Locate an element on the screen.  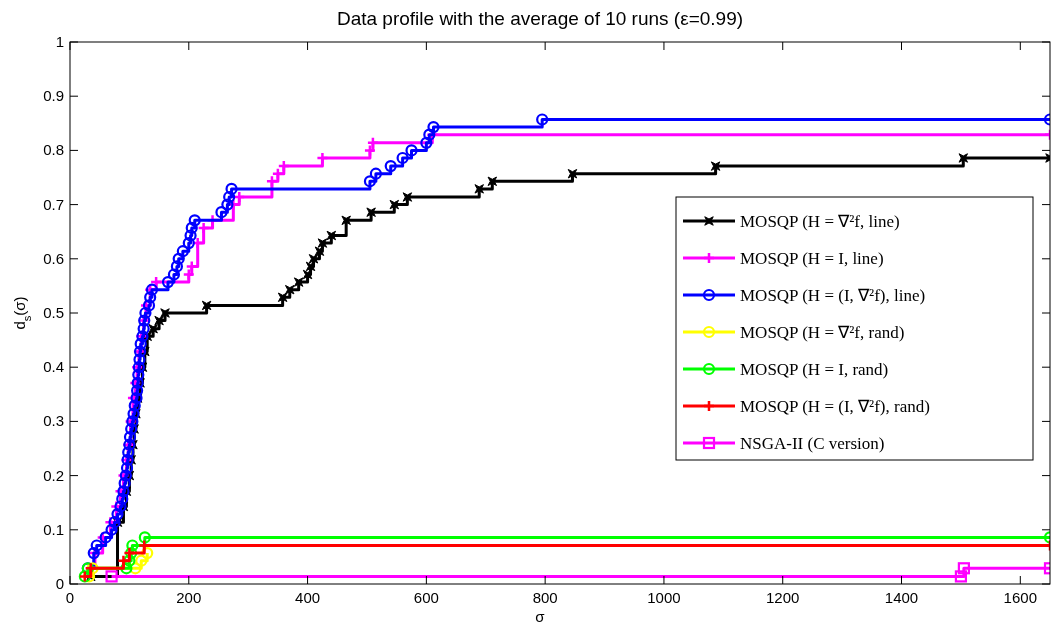
legend-label: MOSQP (H = ∇²f, rand) is located at coordinates (822, 332).